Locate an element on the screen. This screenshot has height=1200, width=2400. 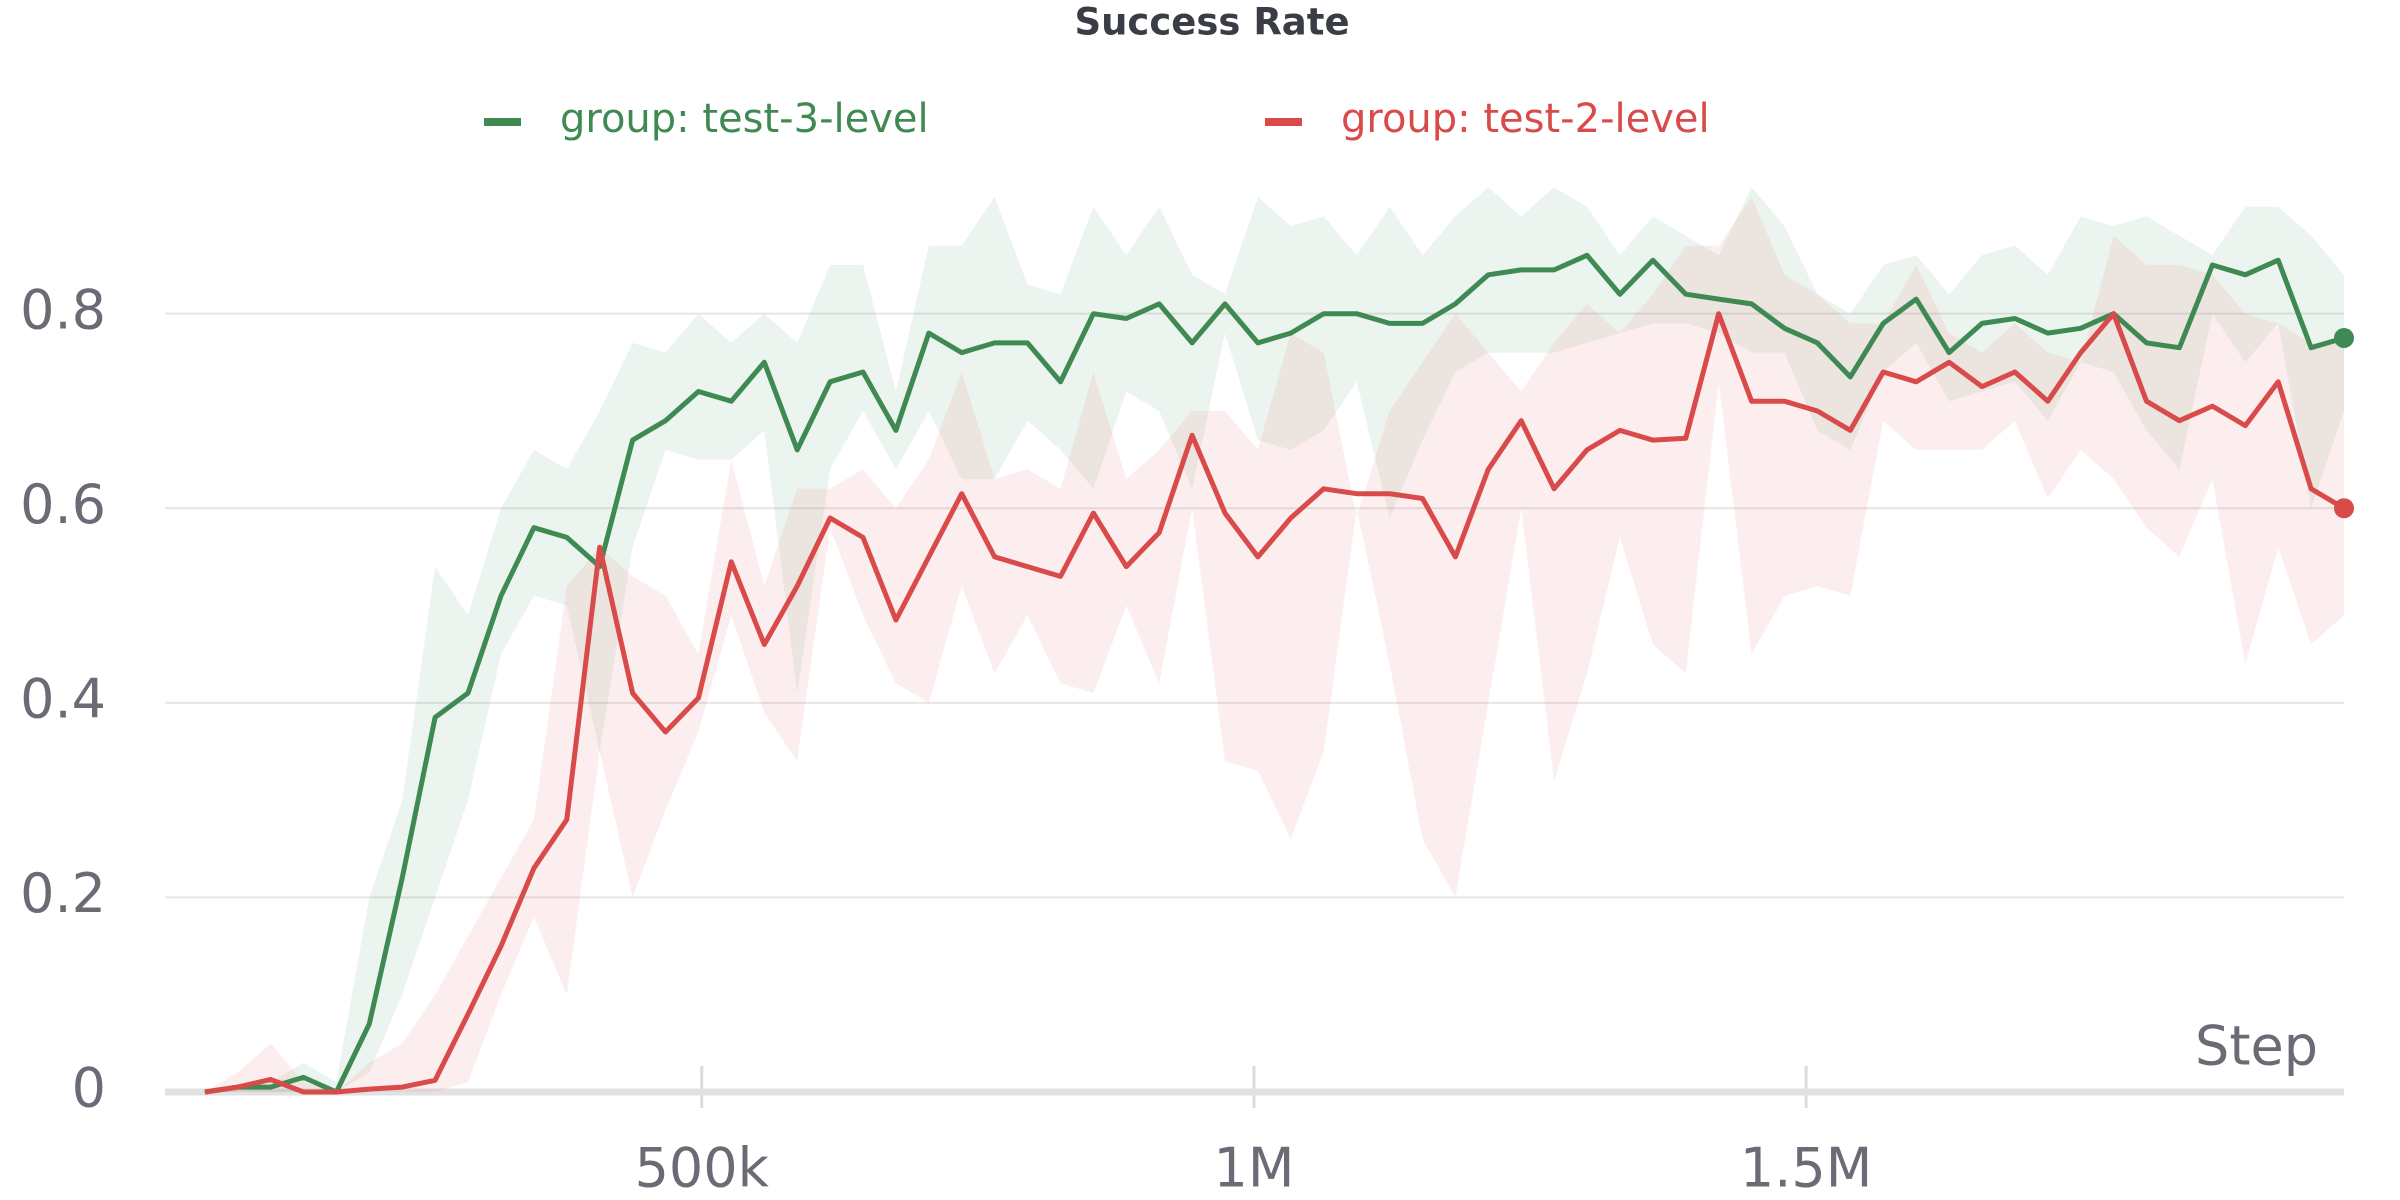
chart-title: Success Rate is located at coordinates (1211, 22).